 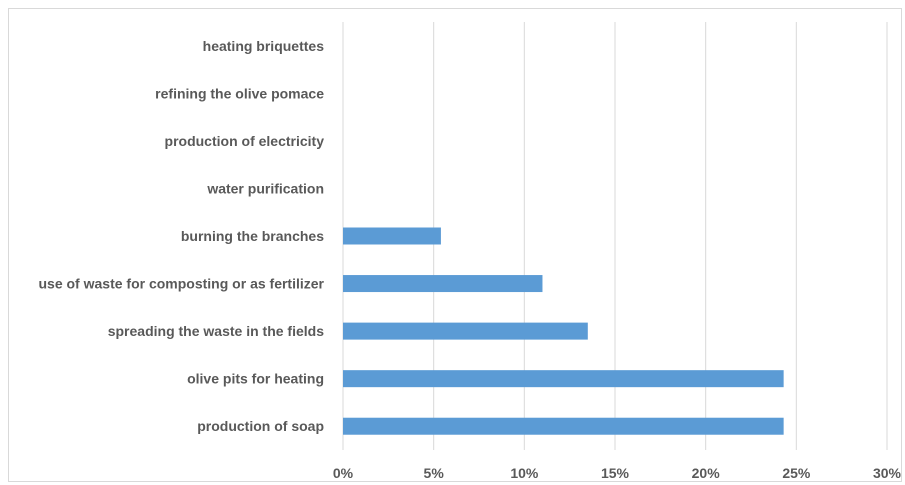 What do you see at coordinates (265, 188) in the screenshot?
I see `category-label: water purification` at bounding box center [265, 188].